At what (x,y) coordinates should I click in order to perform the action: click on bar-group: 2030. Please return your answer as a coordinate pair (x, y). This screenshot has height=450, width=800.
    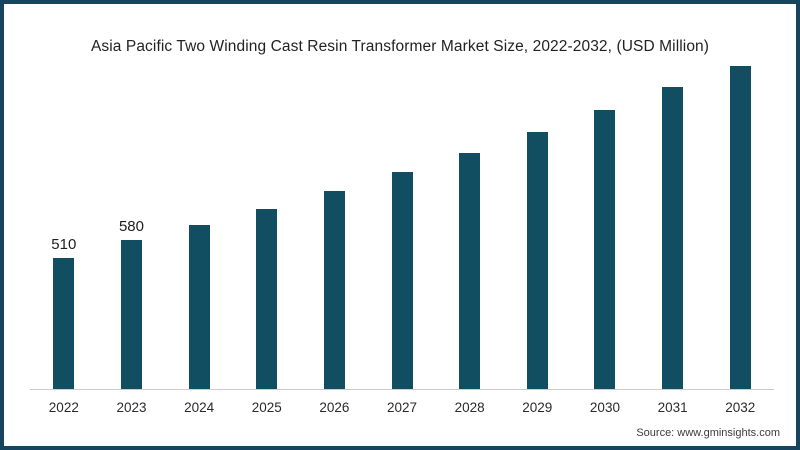
    Looking at the image, I should click on (605, 229).